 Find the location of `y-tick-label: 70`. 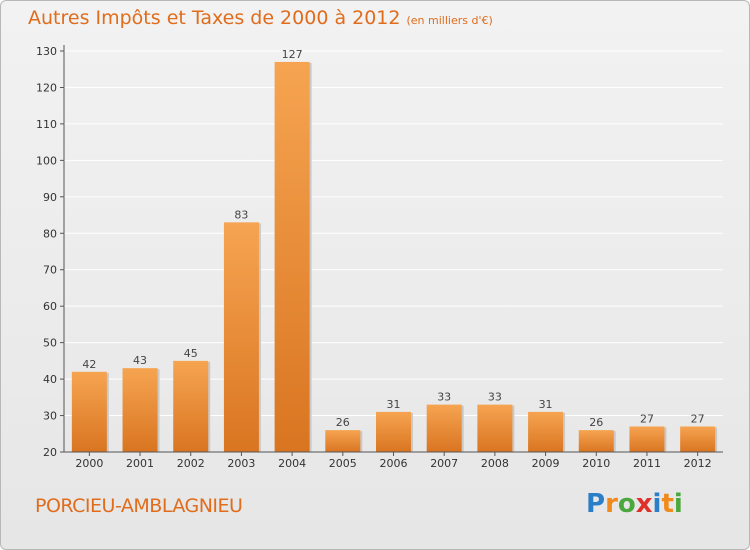

y-tick-label: 70 is located at coordinates (50, 270).